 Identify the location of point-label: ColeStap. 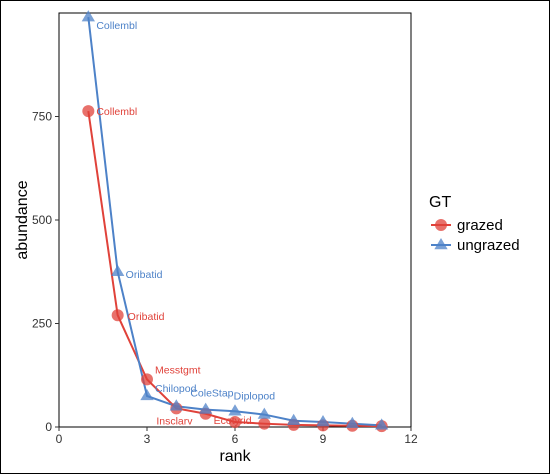
(211, 393).